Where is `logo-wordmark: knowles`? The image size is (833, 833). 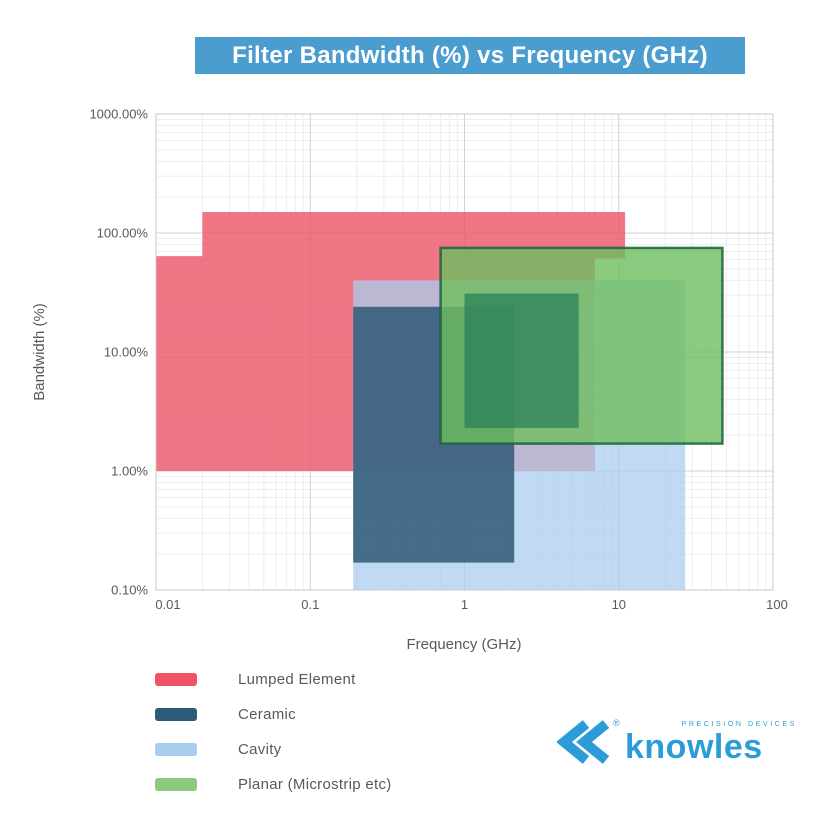
logo-wordmark: knowles is located at coordinates (694, 747).